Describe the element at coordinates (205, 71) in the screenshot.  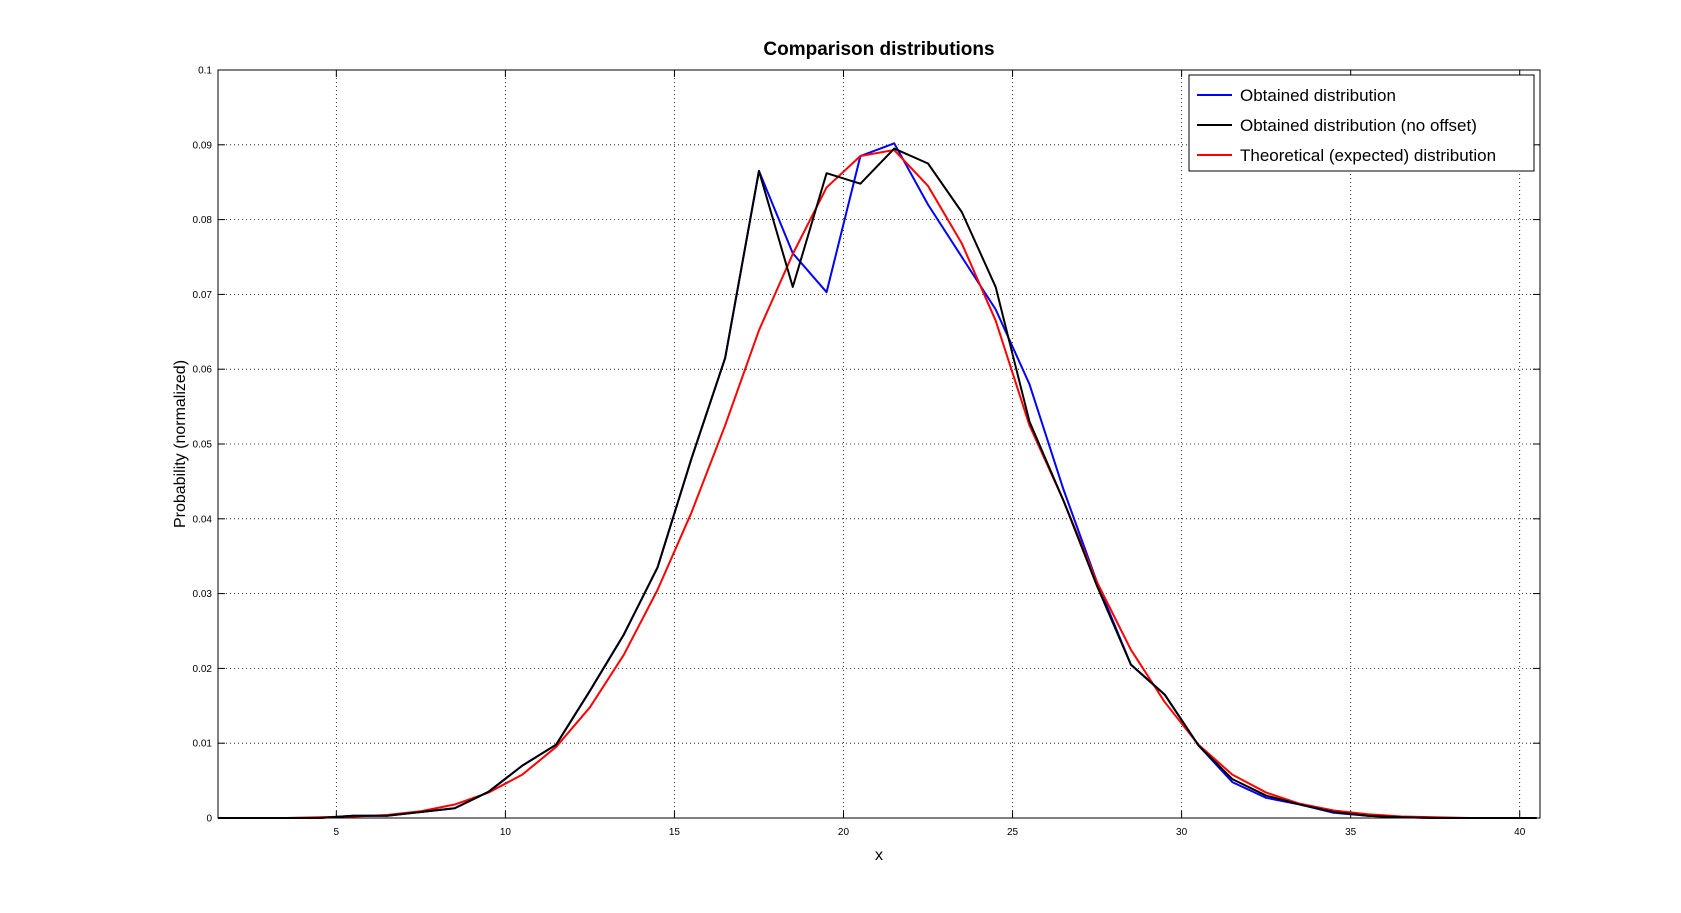
I see `y-tick-label: 0.1` at that location.